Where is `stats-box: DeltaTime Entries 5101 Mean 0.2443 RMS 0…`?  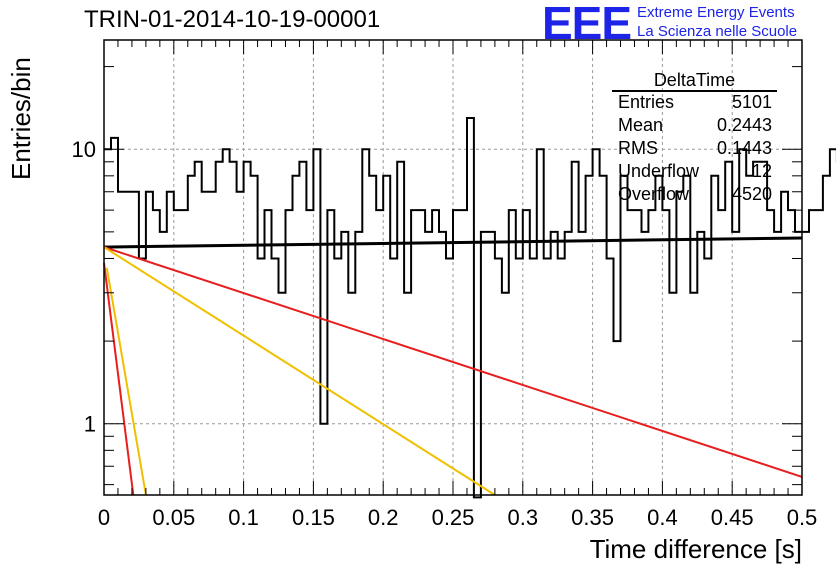 stats-box: DeltaTime Entries 5101 Mean 0.2443 RMS 0… is located at coordinates (694, 140).